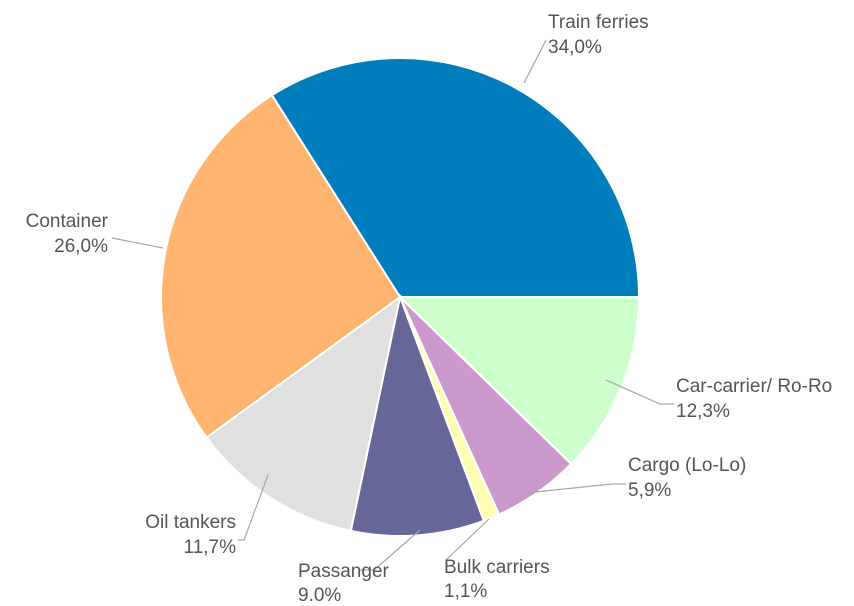 The image size is (854, 606). Describe the element at coordinates (687, 465) in the screenshot. I see `slice-name-label: Cargo (Lo-Lo)` at that location.